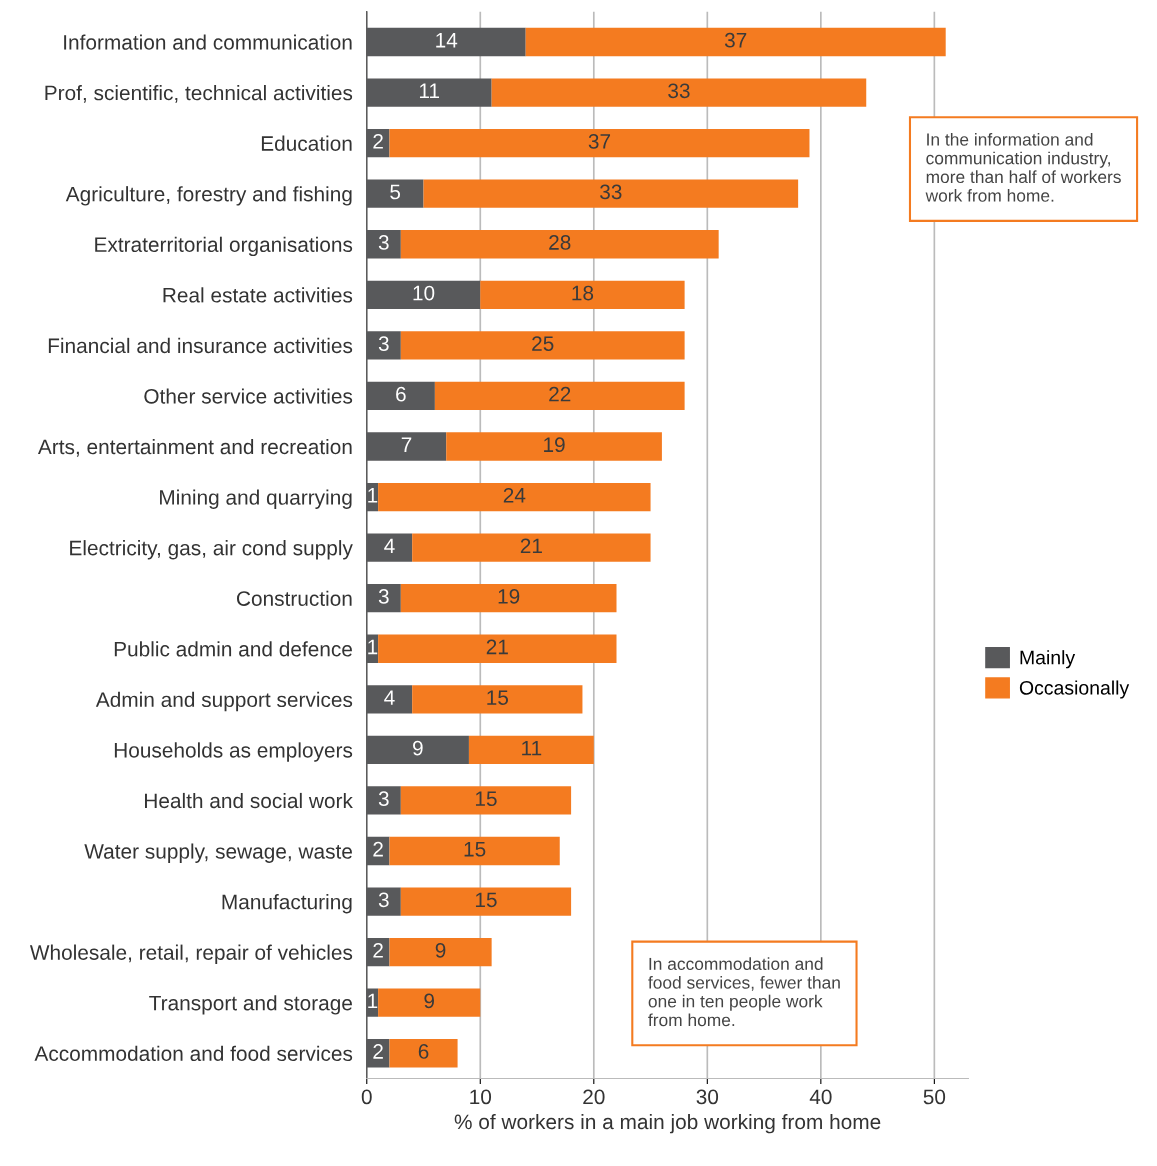 Image resolution: width=1157 pixels, height=1166 pixels. Describe the element at coordinates (707, 1097) in the screenshot. I see `x-tick-label: 30` at that location.